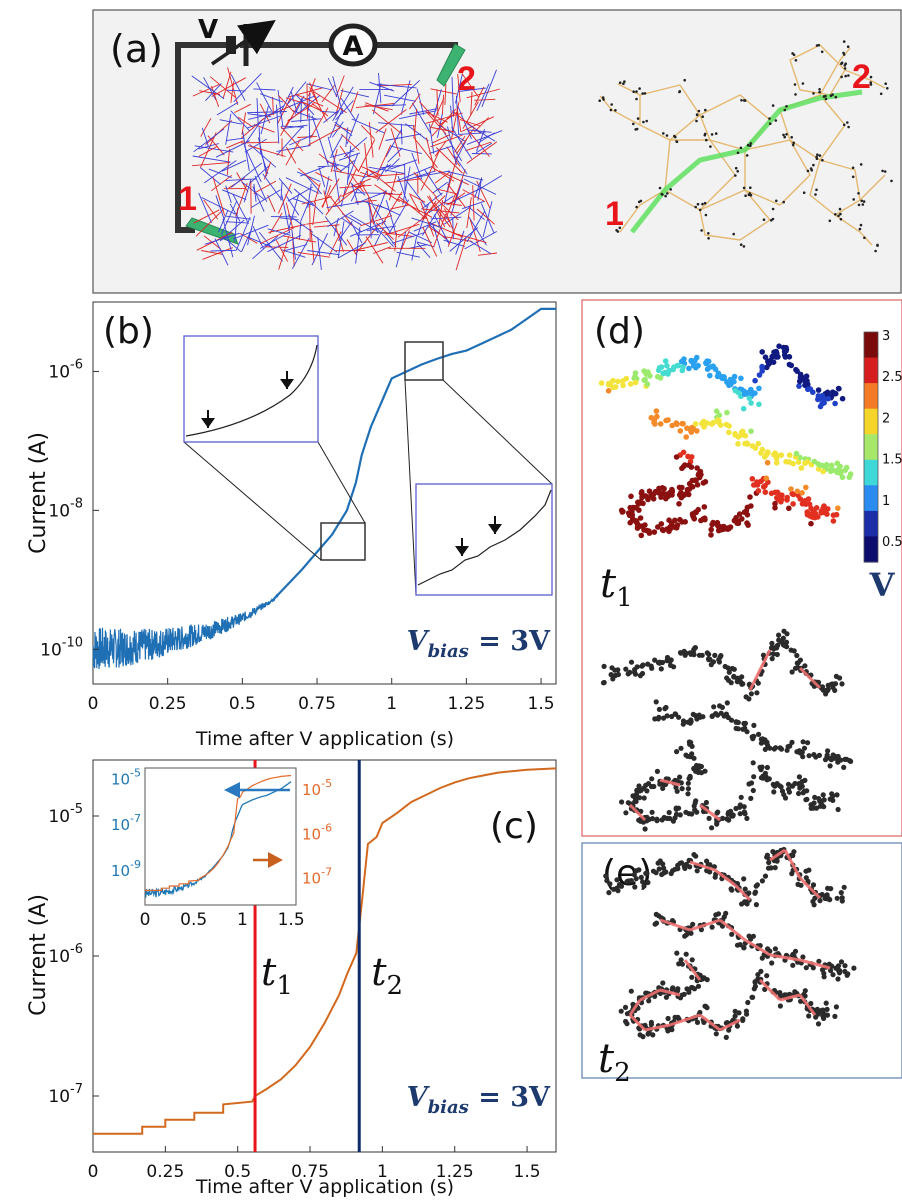 The width and height of the screenshot is (902, 1203). Describe the element at coordinates (616, 587) in the screenshot. I see `panel-d-time-label: t1` at that location.